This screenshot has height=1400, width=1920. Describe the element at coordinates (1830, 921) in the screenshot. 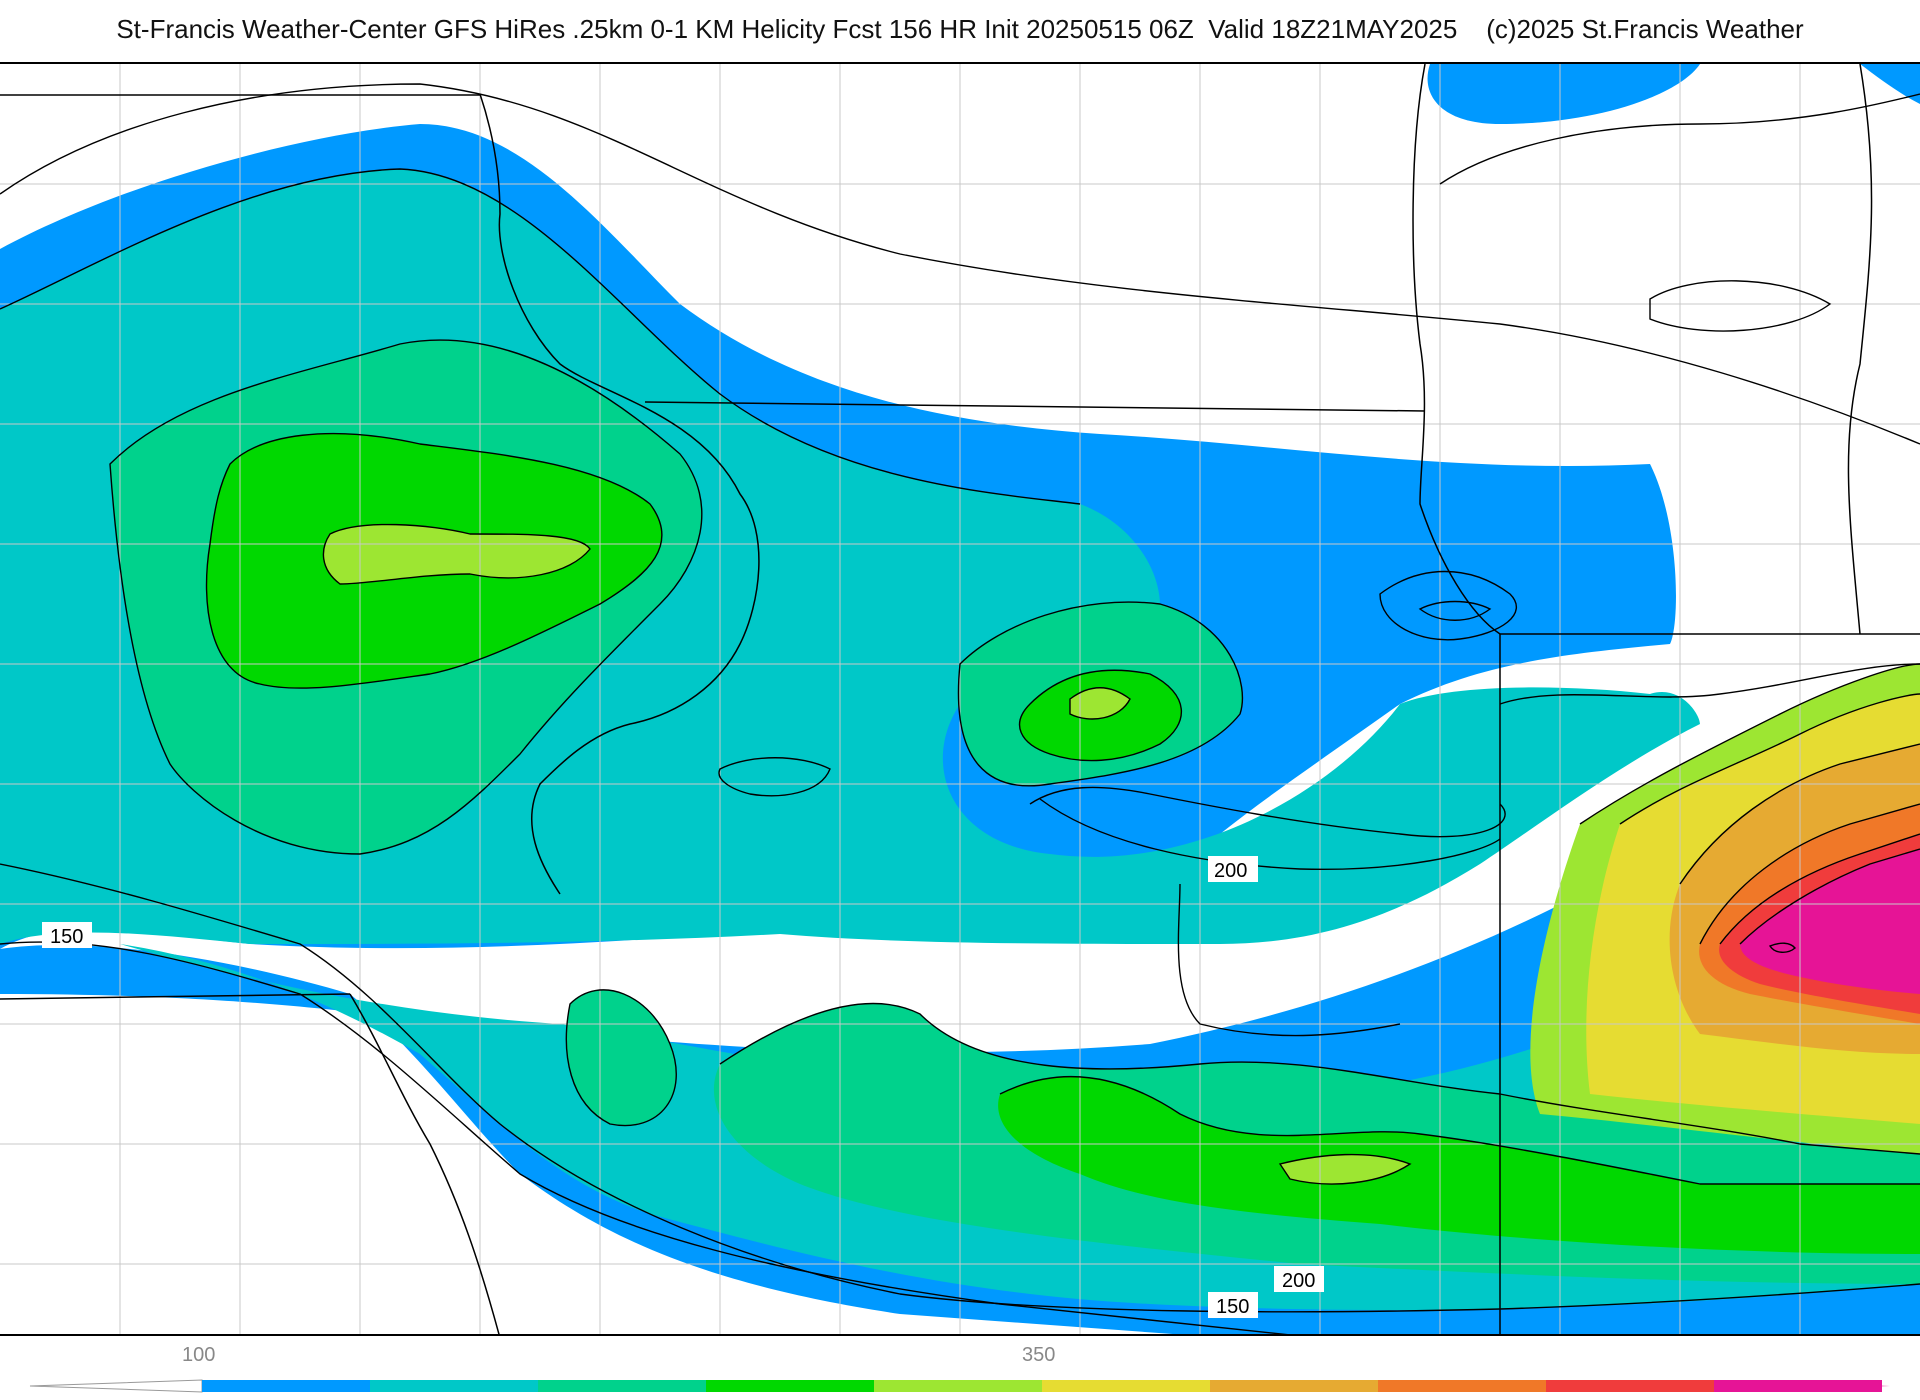

I see `region-550-plus` at that location.